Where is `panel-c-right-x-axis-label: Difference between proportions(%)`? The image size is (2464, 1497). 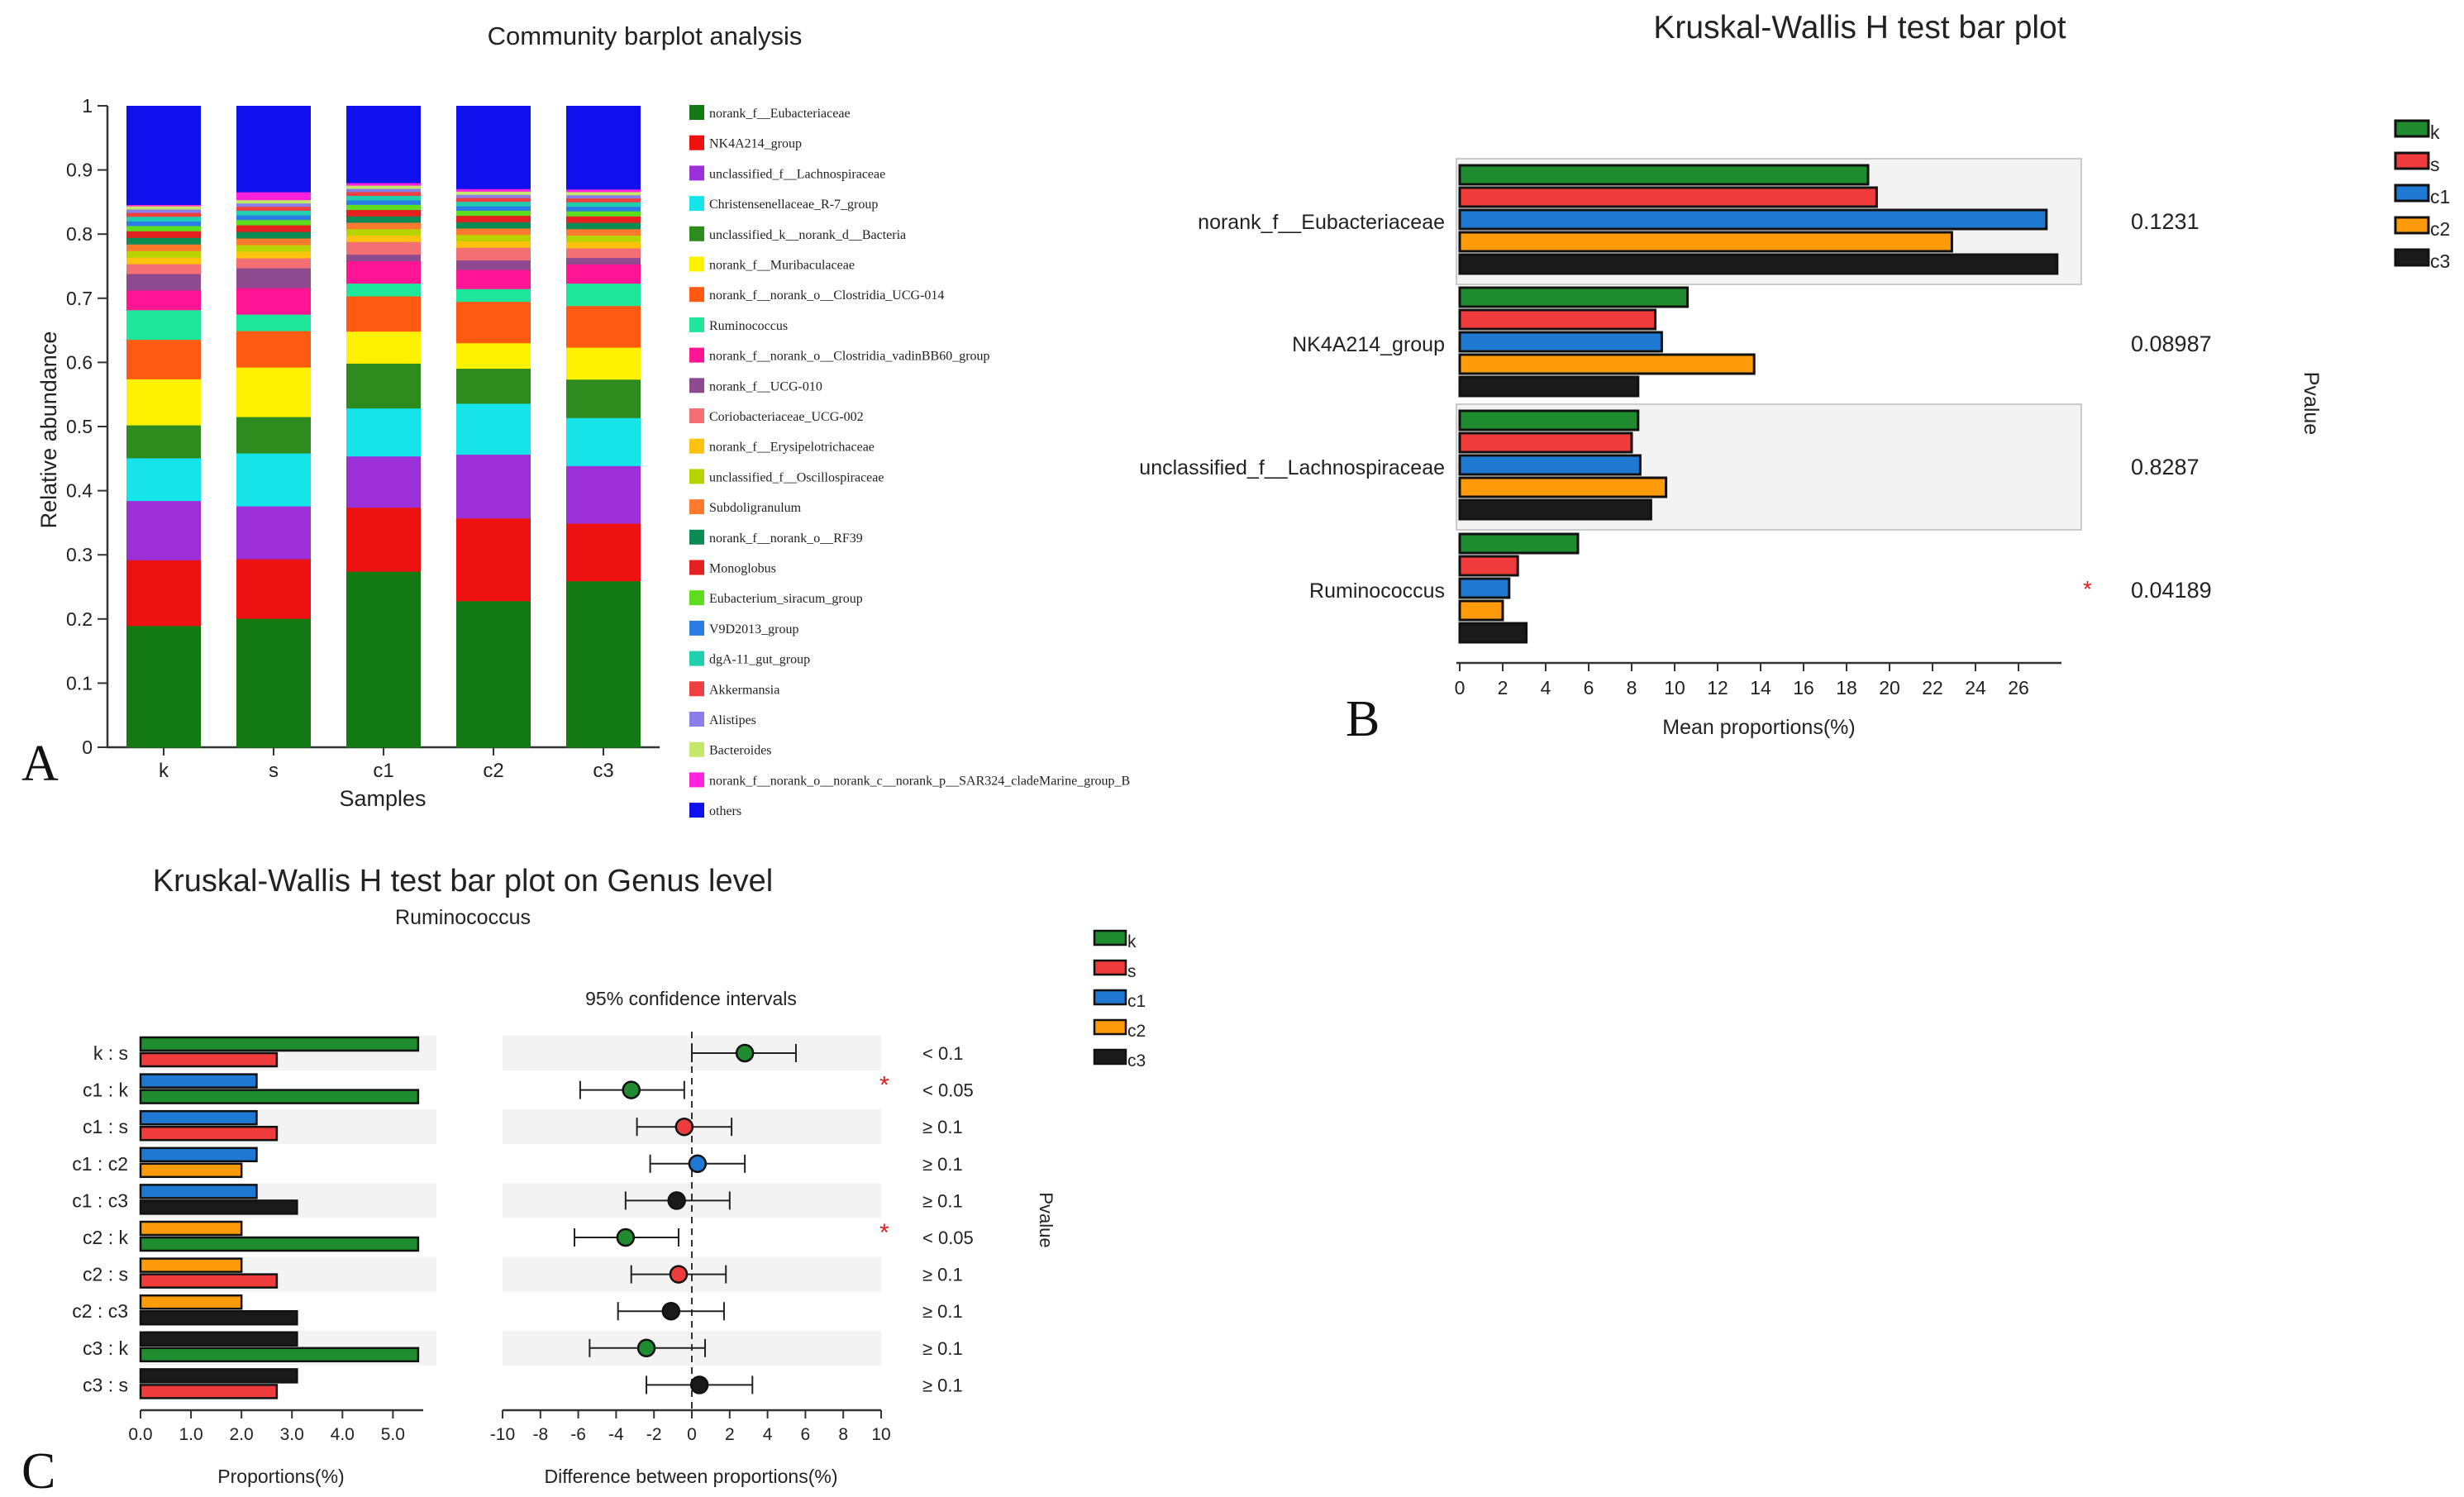
panel-c-right-x-axis-label: Difference between proportions(%) is located at coordinates (691, 1476).